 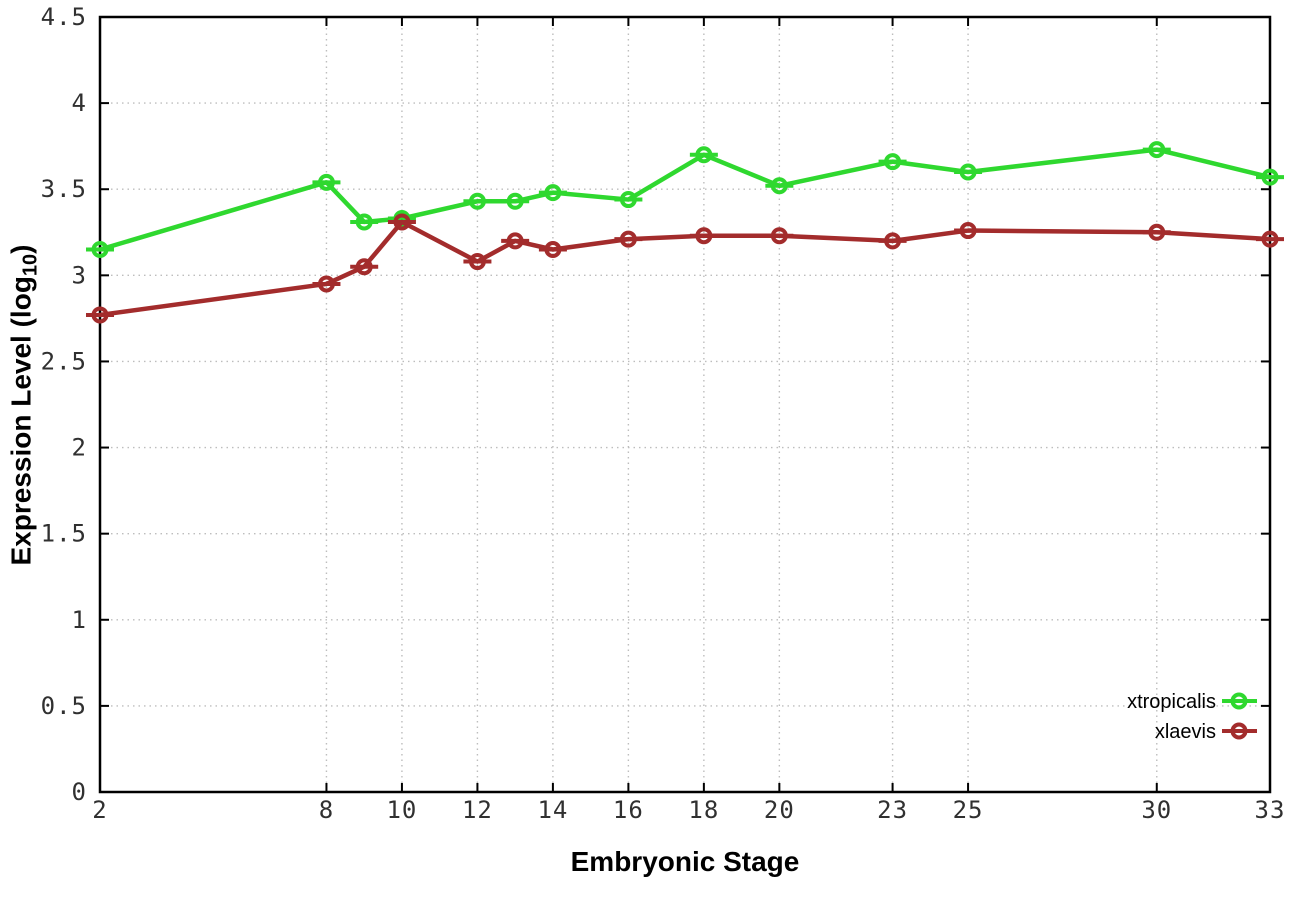 What do you see at coordinates (21, 421) in the screenshot?
I see `y-axis-label-prefix: Expression Level (log` at bounding box center [21, 421].